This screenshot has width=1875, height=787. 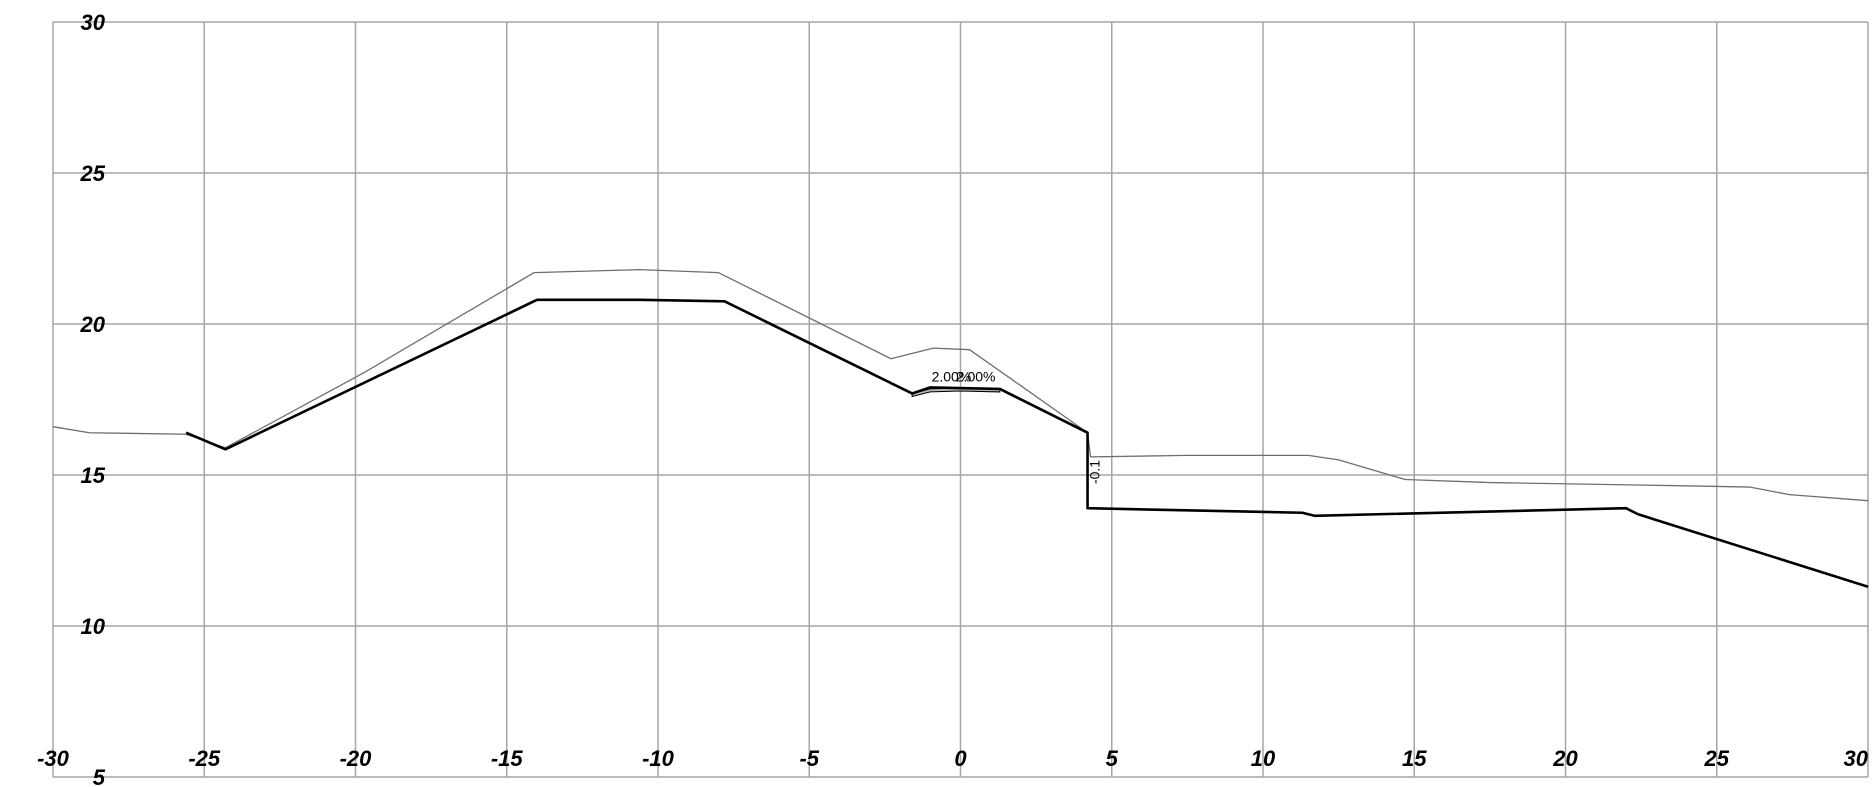 I want to click on x-tick-label: -5, so click(x=809, y=758).